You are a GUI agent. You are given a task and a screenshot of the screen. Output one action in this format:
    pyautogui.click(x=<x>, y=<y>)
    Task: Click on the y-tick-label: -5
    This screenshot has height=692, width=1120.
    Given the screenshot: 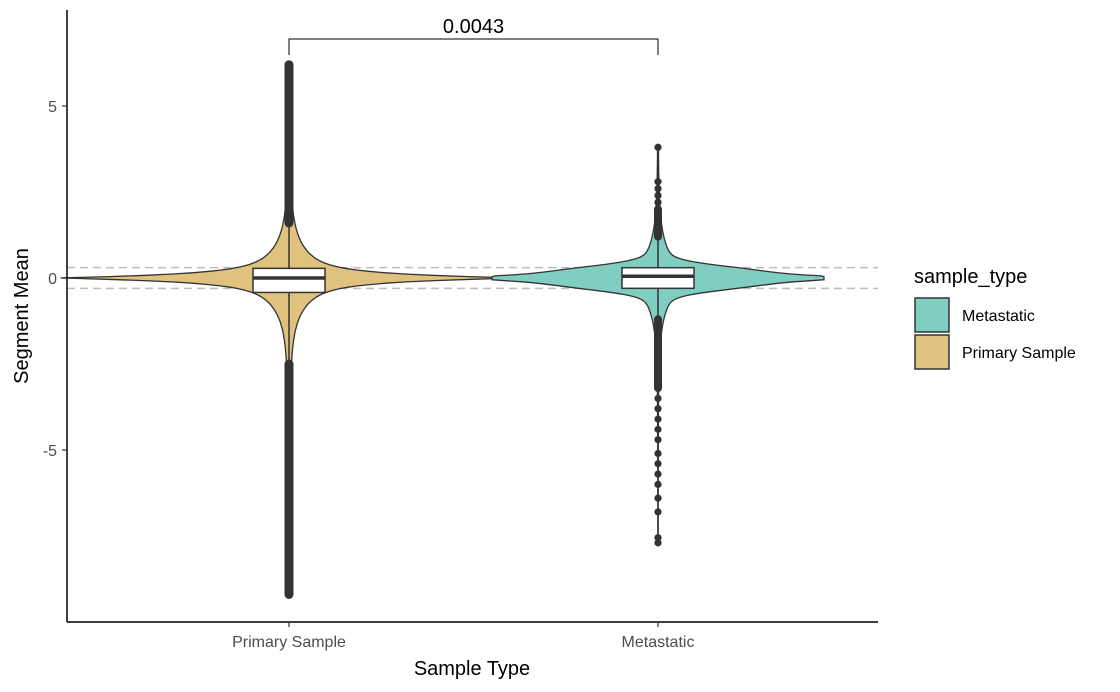 What is the action you would take?
    pyautogui.click(x=50, y=451)
    